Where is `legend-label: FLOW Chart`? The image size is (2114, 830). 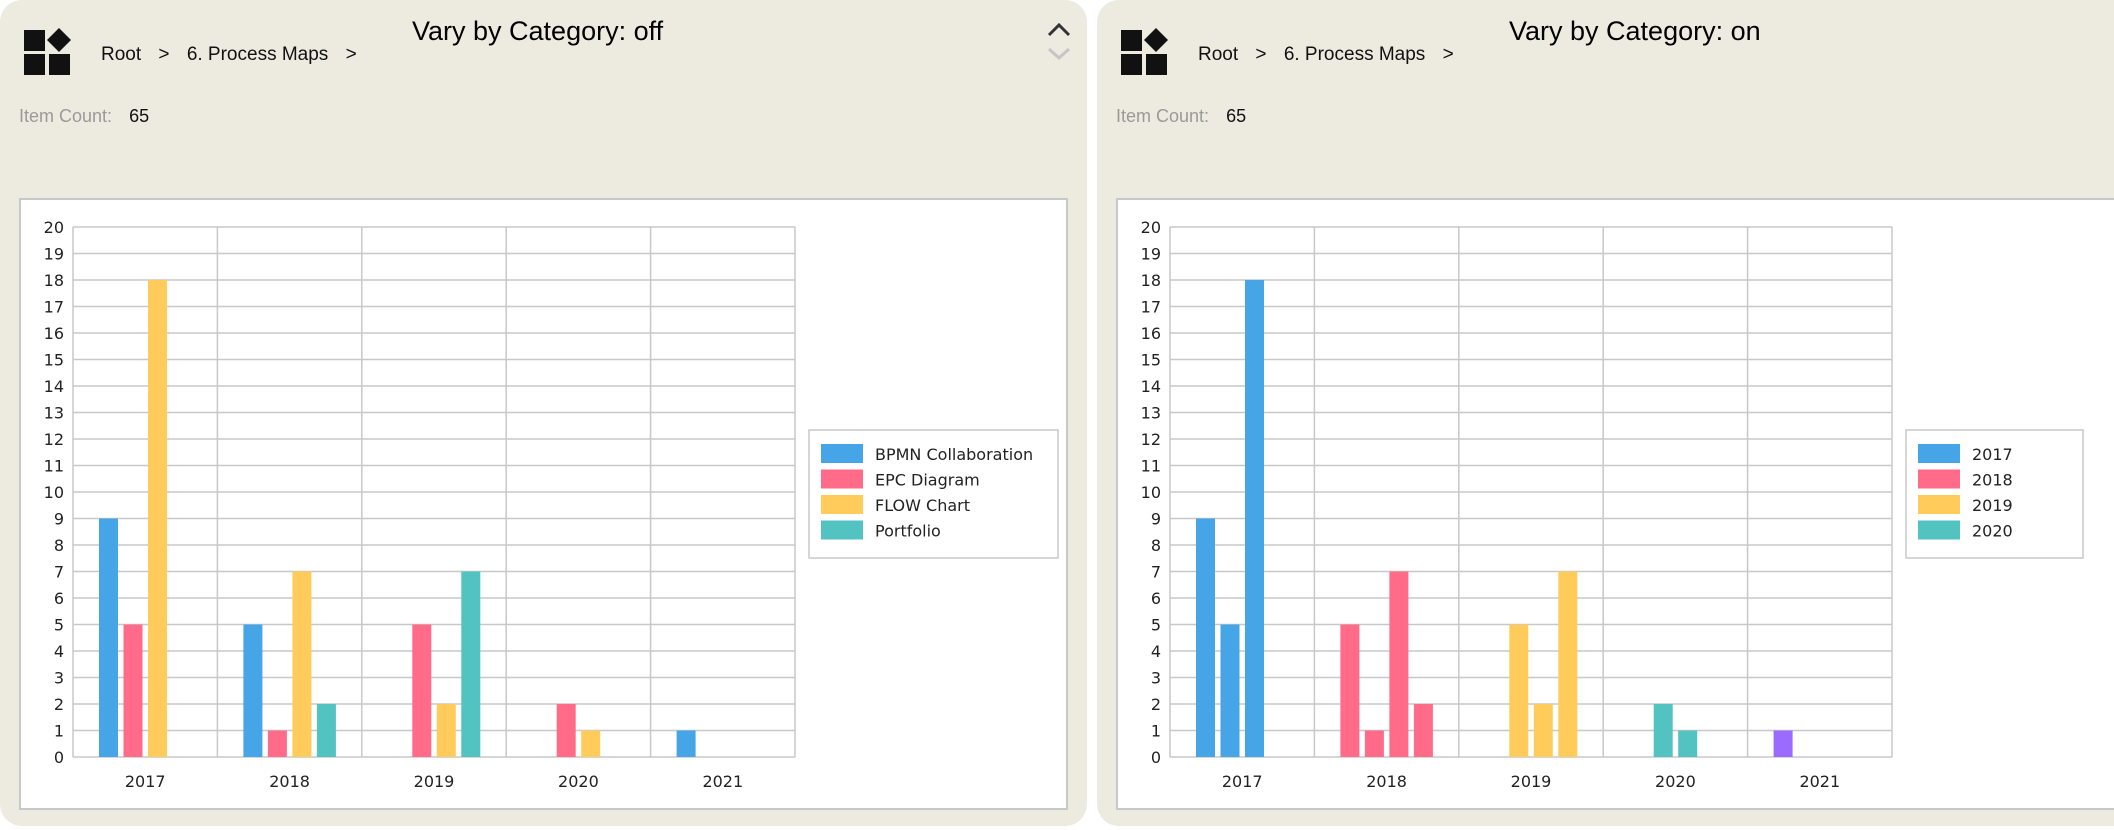
legend-label: FLOW Chart is located at coordinates (922, 505).